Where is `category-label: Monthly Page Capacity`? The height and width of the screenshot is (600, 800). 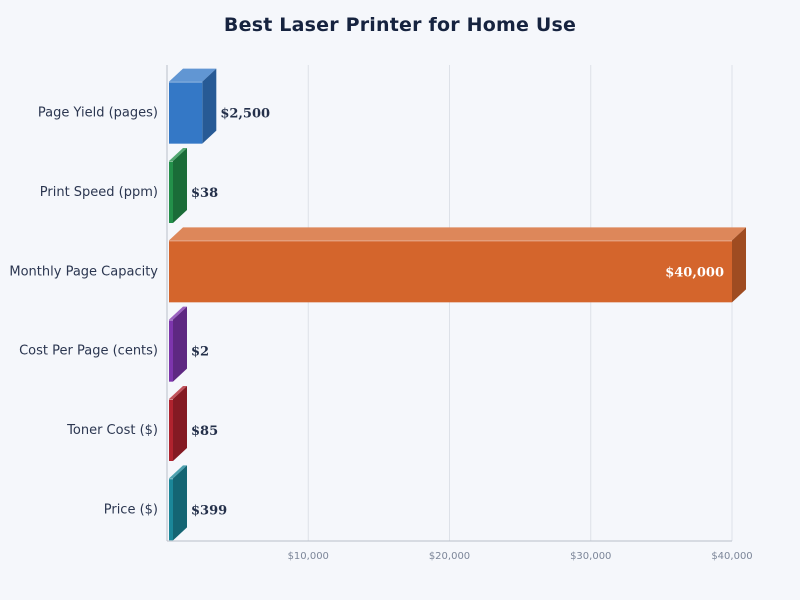 category-label: Monthly Page Capacity is located at coordinates (83, 271).